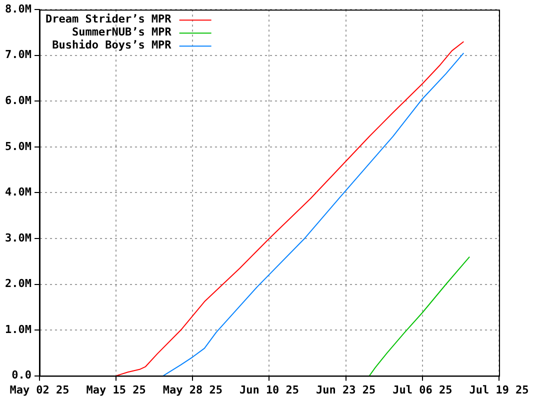  Describe the element at coordinates (122, 31) in the screenshot. I see `legend-label: SummerNUB’s MPR` at that location.